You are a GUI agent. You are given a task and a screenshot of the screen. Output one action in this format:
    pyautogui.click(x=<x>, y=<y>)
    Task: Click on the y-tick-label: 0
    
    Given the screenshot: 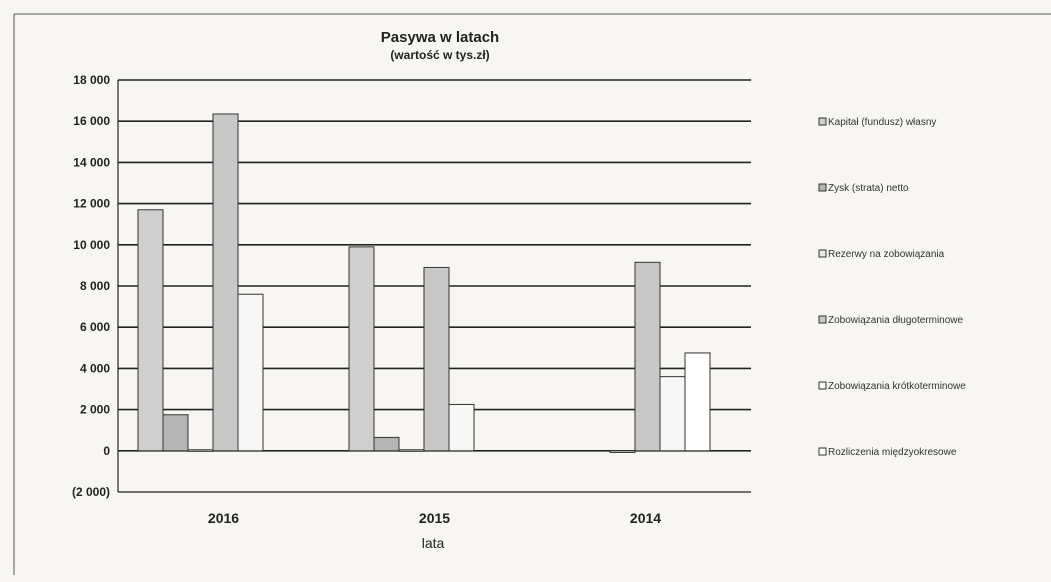 What is the action you would take?
    pyautogui.click(x=106, y=451)
    